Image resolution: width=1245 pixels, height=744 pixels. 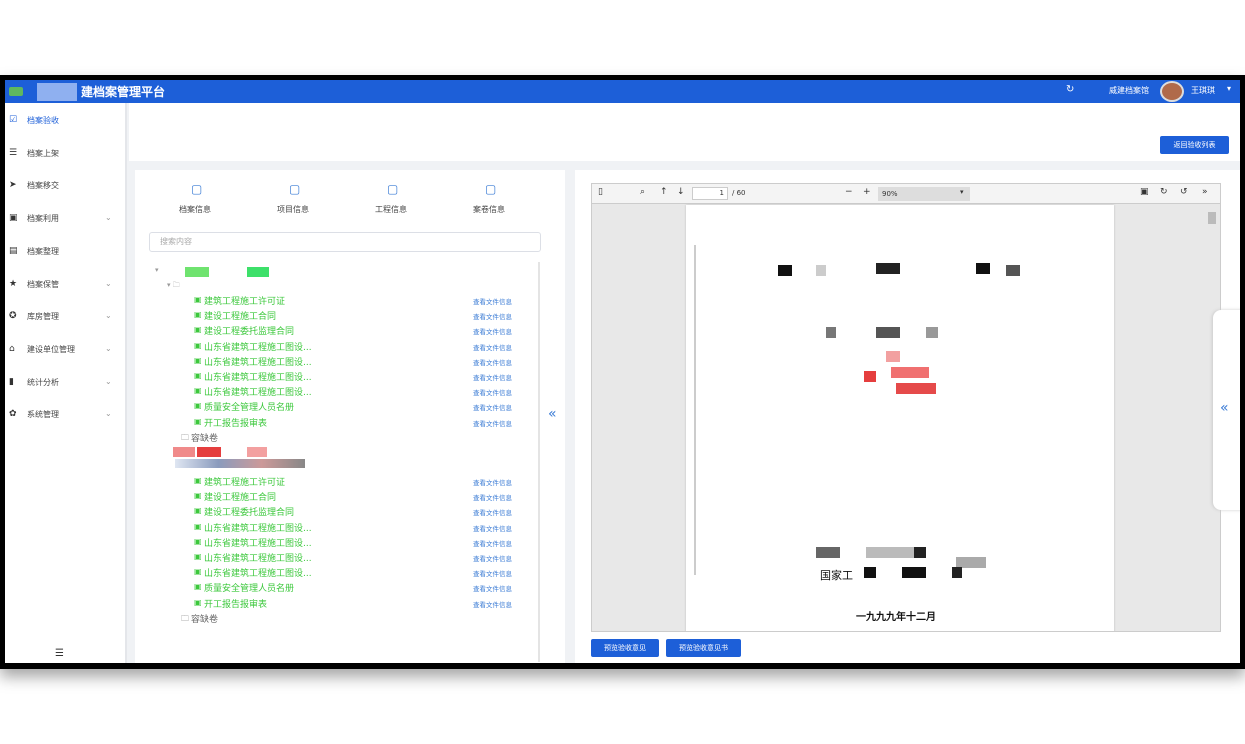 What do you see at coordinates (924, 194) in the screenshot?
I see `zoom-select: 90%` at bounding box center [924, 194].